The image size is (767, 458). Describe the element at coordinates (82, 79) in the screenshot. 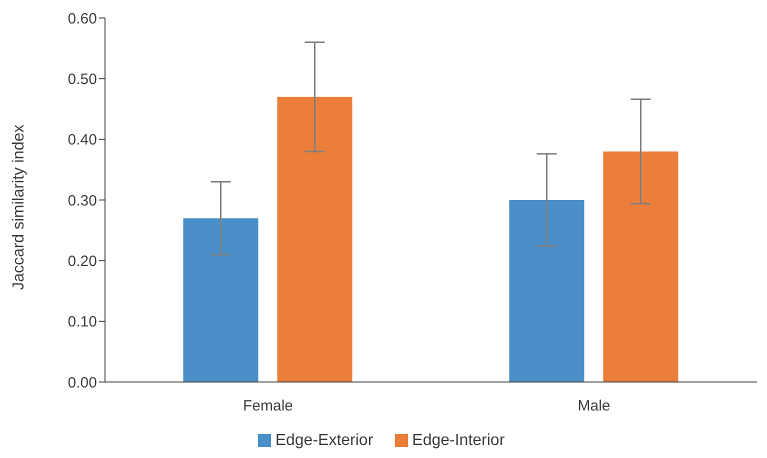

I see `y-tick-label: 0.50` at that location.